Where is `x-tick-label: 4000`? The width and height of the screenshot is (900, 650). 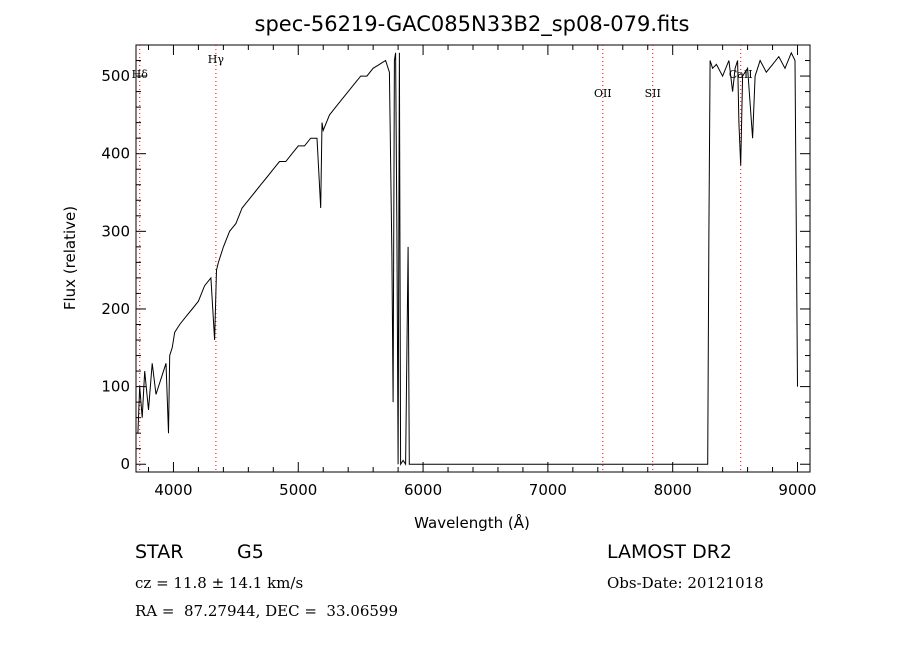
x-tick-label: 4000 is located at coordinates (173, 490).